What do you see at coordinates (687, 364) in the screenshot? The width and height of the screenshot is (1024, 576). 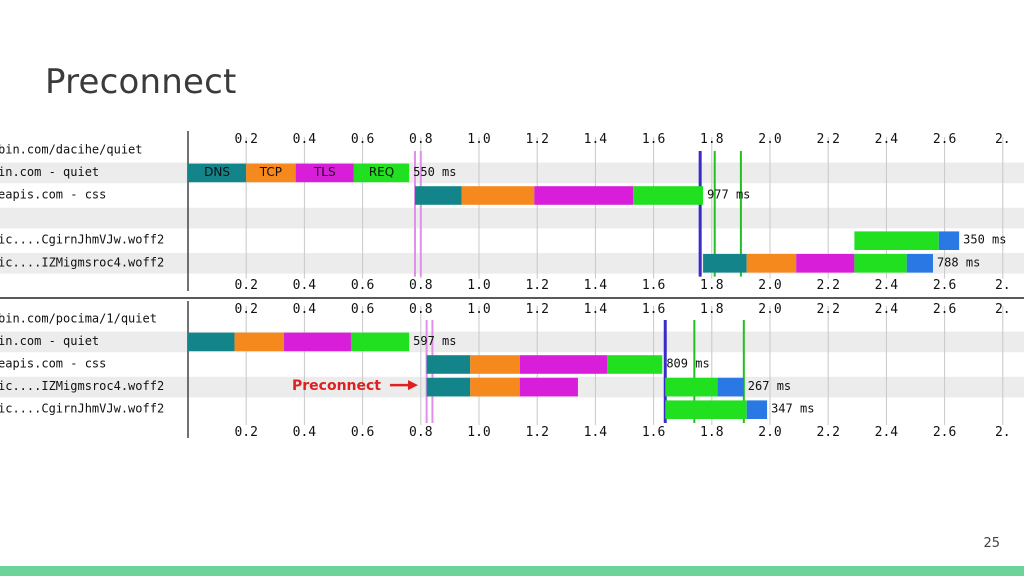 I see `request-duration: 809 ms` at bounding box center [687, 364].